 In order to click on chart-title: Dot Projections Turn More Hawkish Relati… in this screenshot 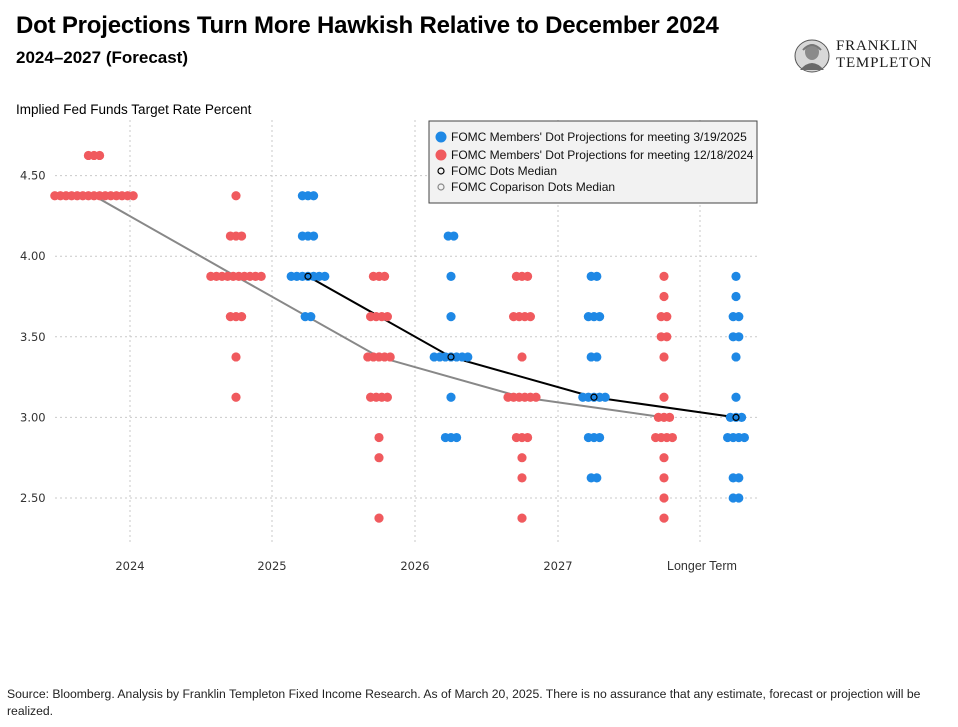, I will do `click(367, 25)`.